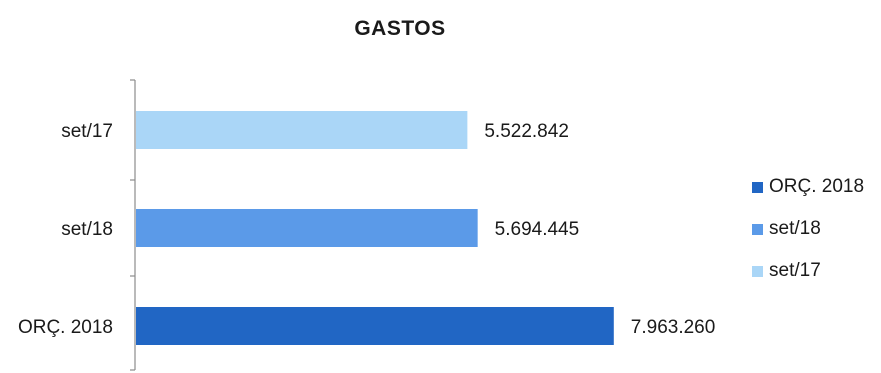 The width and height of the screenshot is (881, 373). I want to click on chart-title: GASTOS, so click(400, 28).